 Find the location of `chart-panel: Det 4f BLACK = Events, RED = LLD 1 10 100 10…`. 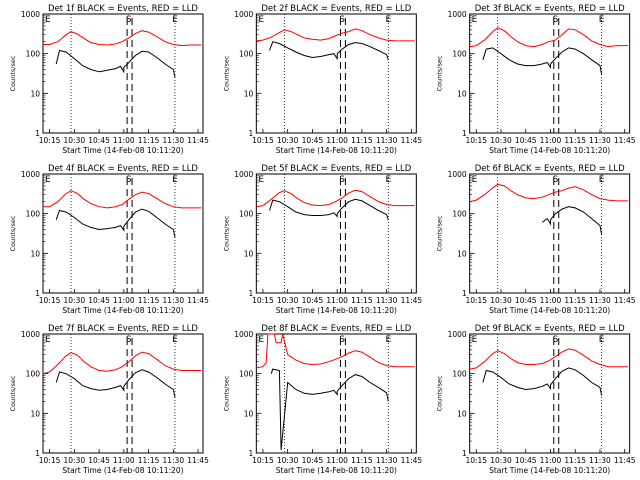

chart-panel: Det 4f BLACK = Events, RED = LLD 1 10 100 10… is located at coordinates (109, 239).